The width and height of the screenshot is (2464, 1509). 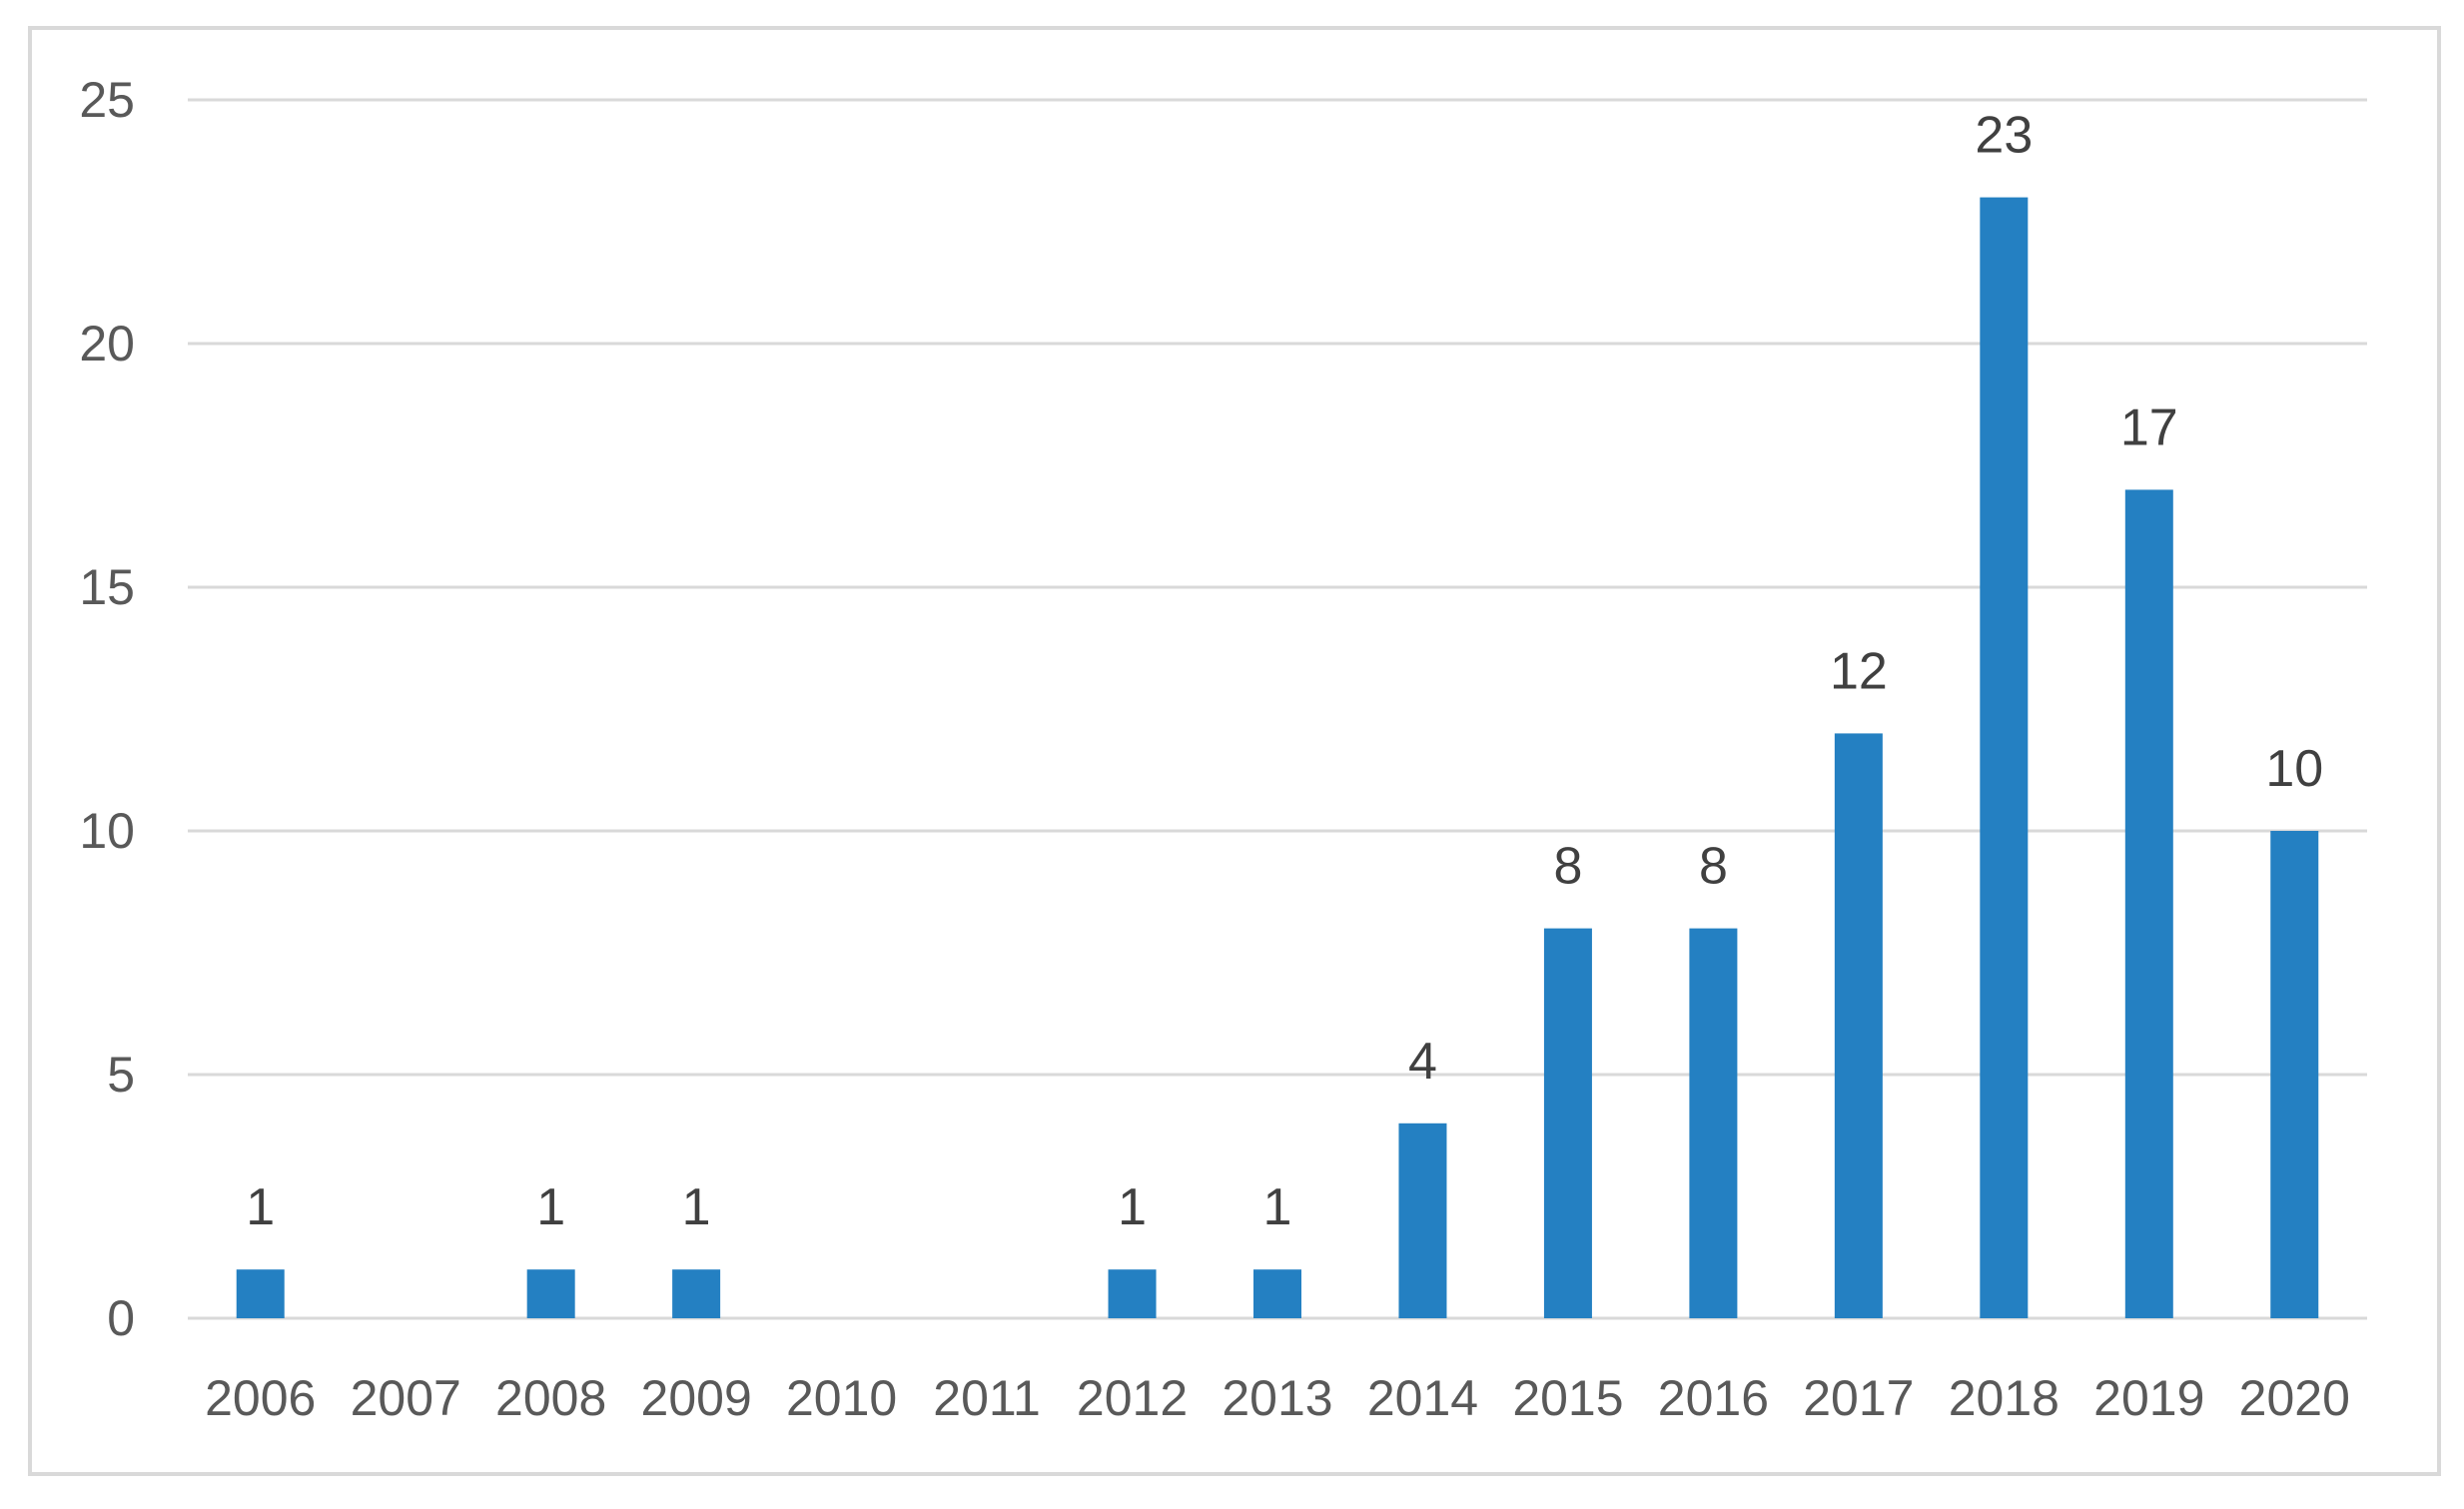 What do you see at coordinates (1859, 671) in the screenshot?
I see `data-label-2017: 12` at bounding box center [1859, 671].